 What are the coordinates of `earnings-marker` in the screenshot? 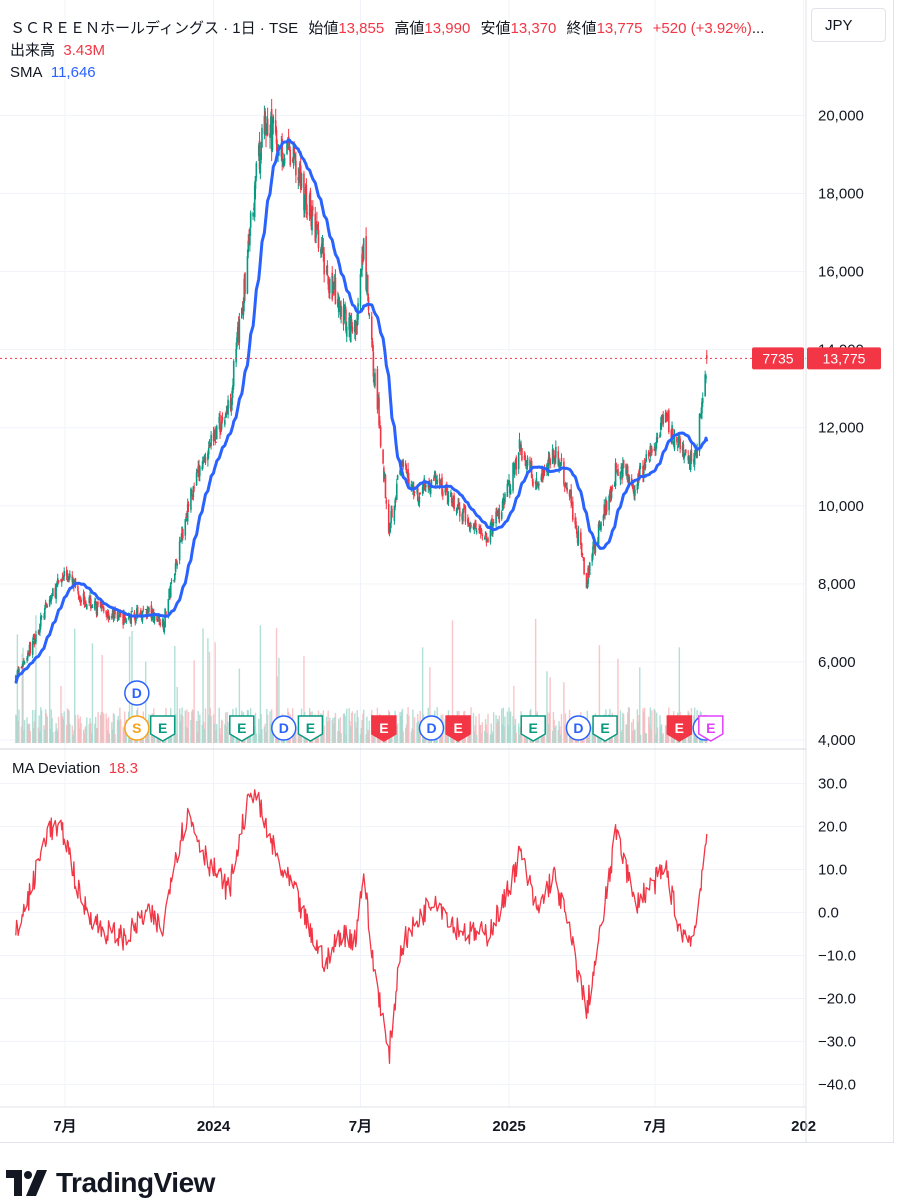 It's located at (458, 728).